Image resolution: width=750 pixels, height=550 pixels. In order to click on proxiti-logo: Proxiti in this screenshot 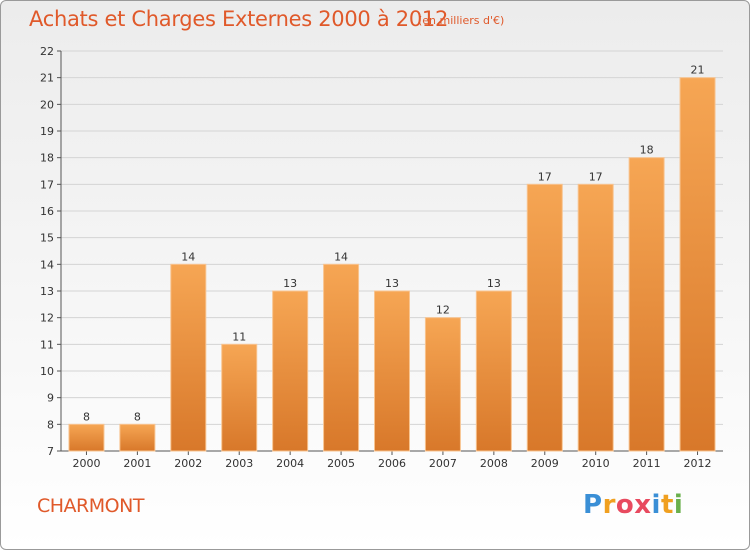, I will do `click(633, 505)`.